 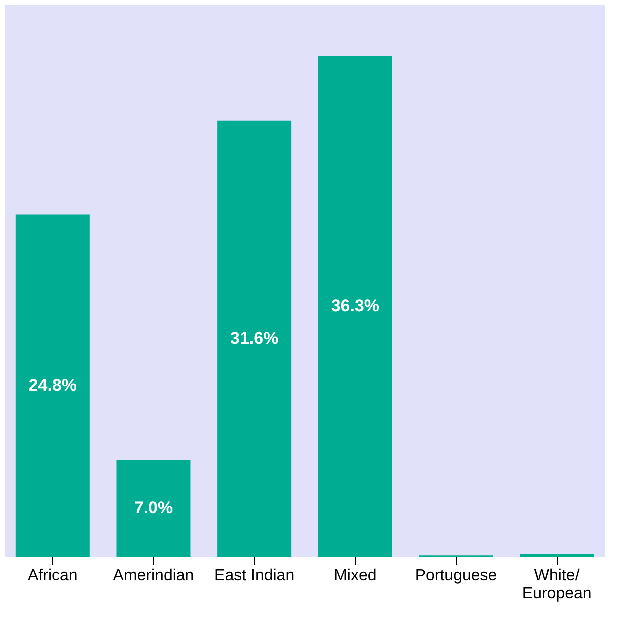 I want to click on x-tick-label: Mixed, so click(x=355, y=576).